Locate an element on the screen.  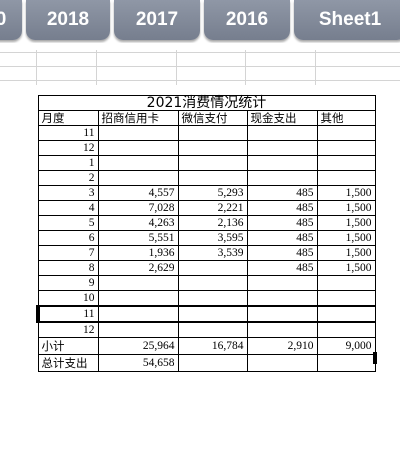
total-cmb-cell: 54,658 is located at coordinates (138, 363).